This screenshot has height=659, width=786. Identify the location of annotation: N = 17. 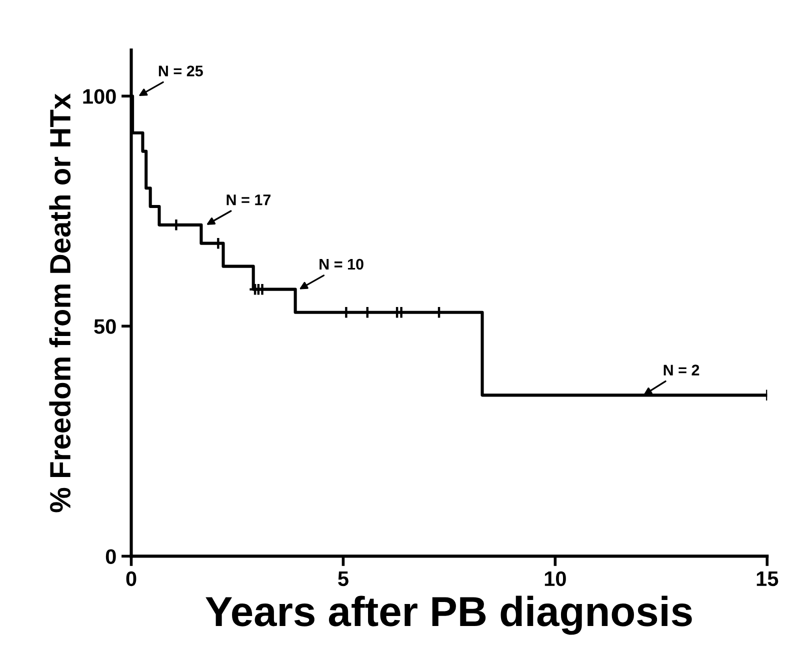
(248, 200).